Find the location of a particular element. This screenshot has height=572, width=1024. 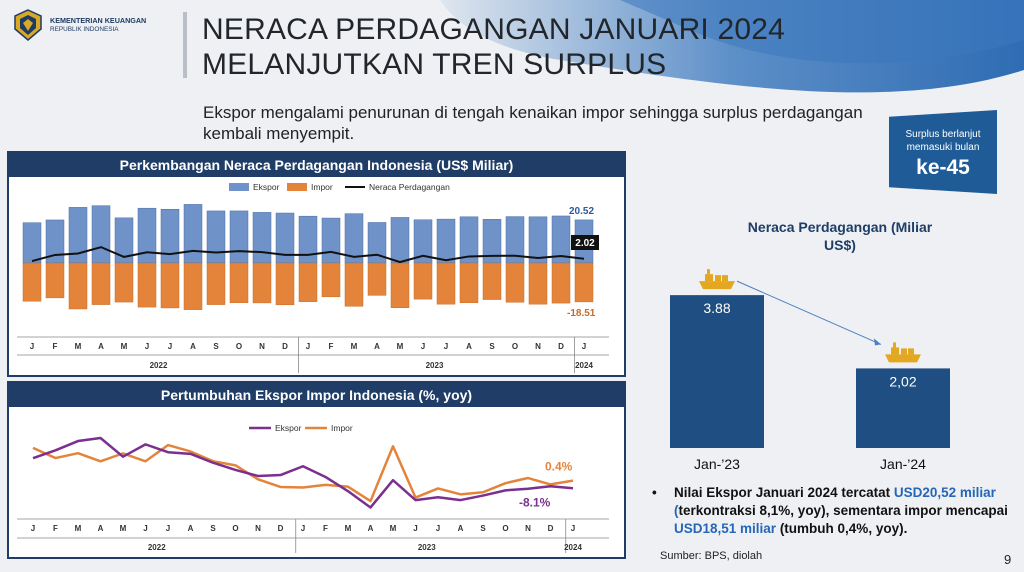

export-growth-line is located at coordinates (303, 472).